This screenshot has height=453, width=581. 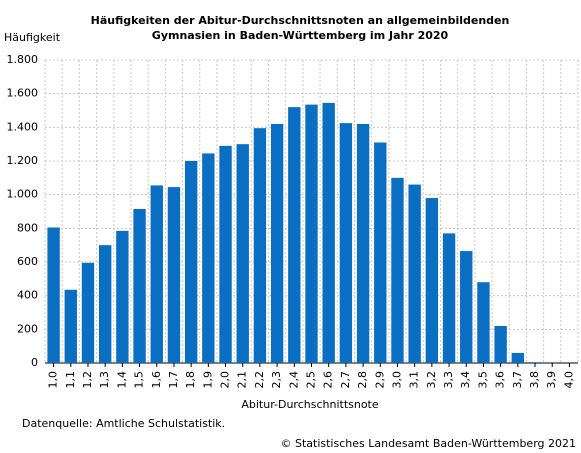 I want to click on x-tick-label: 3,8, so click(x=534, y=380).